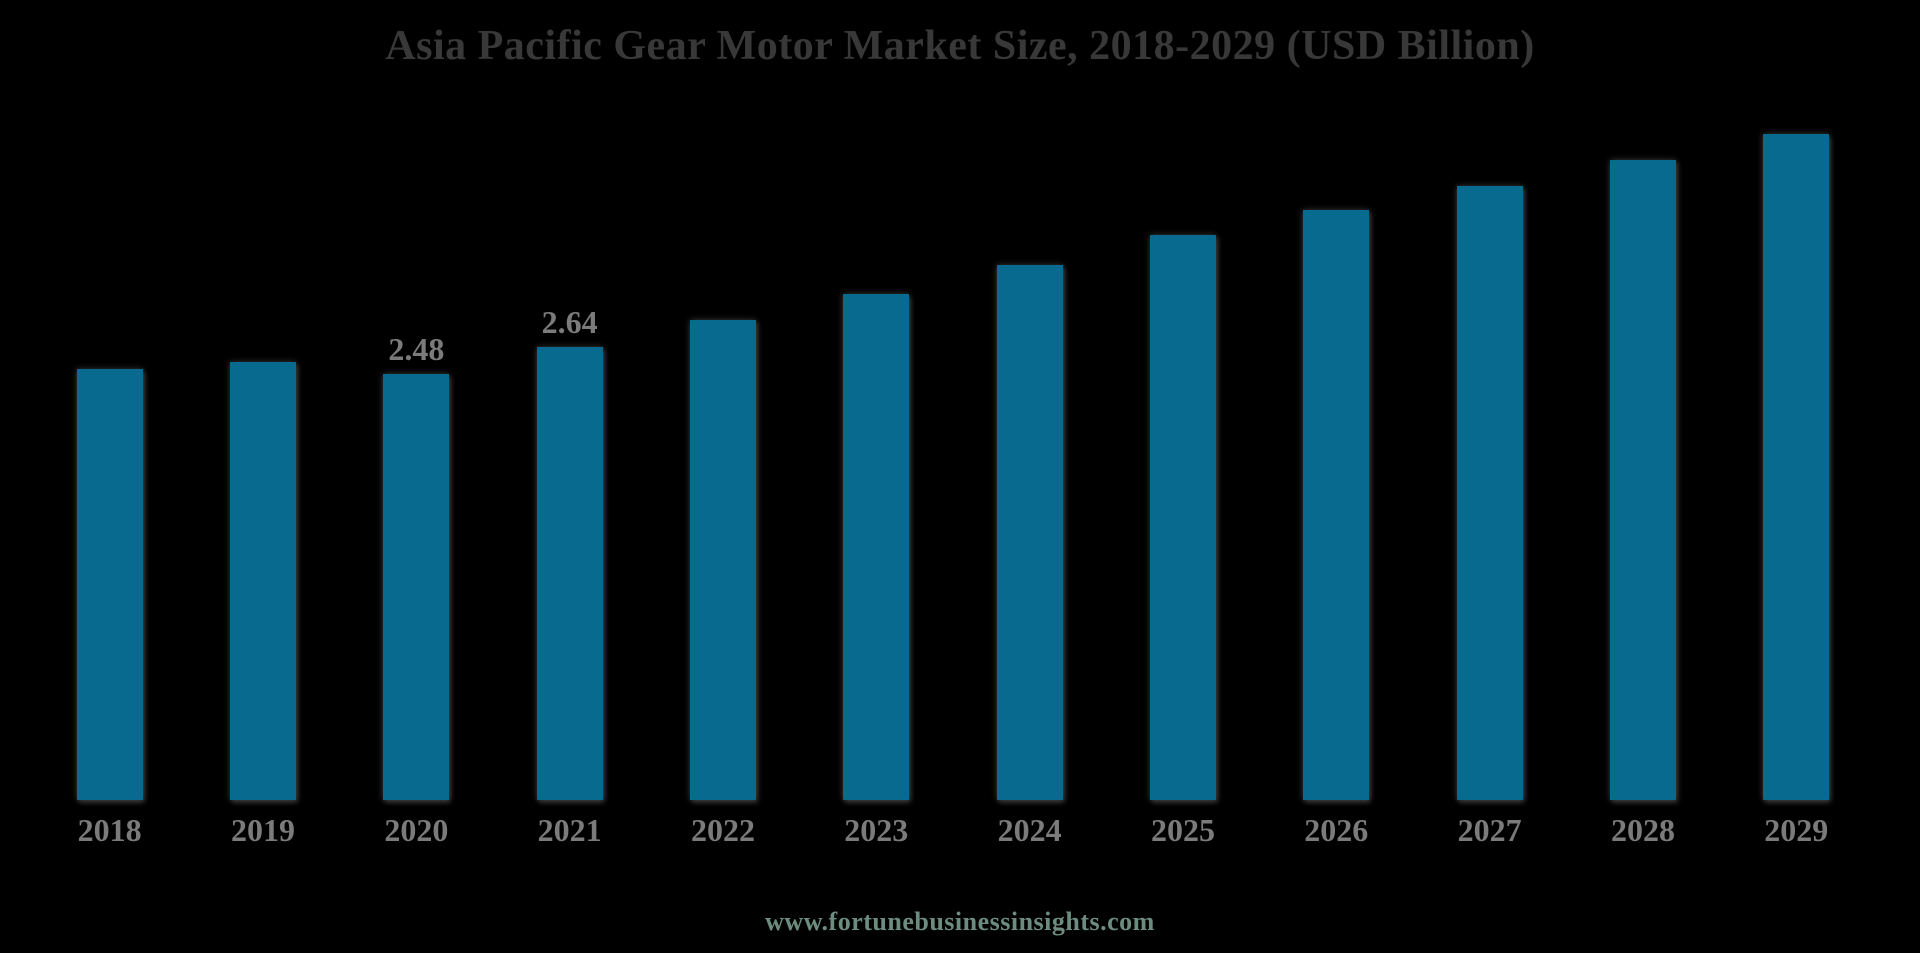 This screenshot has height=953, width=1920. What do you see at coordinates (1336, 505) in the screenshot?
I see `bar-2026` at bounding box center [1336, 505].